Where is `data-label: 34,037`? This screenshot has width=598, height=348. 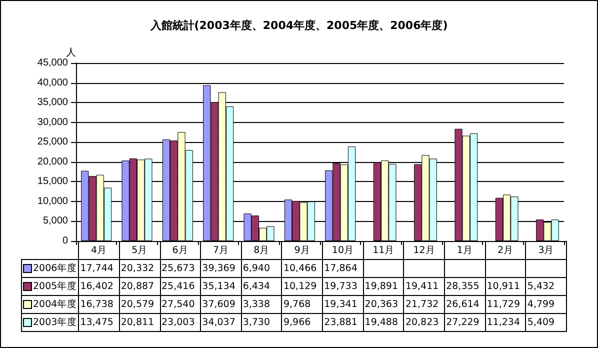 data-label: 34,037 is located at coordinates (221, 323).